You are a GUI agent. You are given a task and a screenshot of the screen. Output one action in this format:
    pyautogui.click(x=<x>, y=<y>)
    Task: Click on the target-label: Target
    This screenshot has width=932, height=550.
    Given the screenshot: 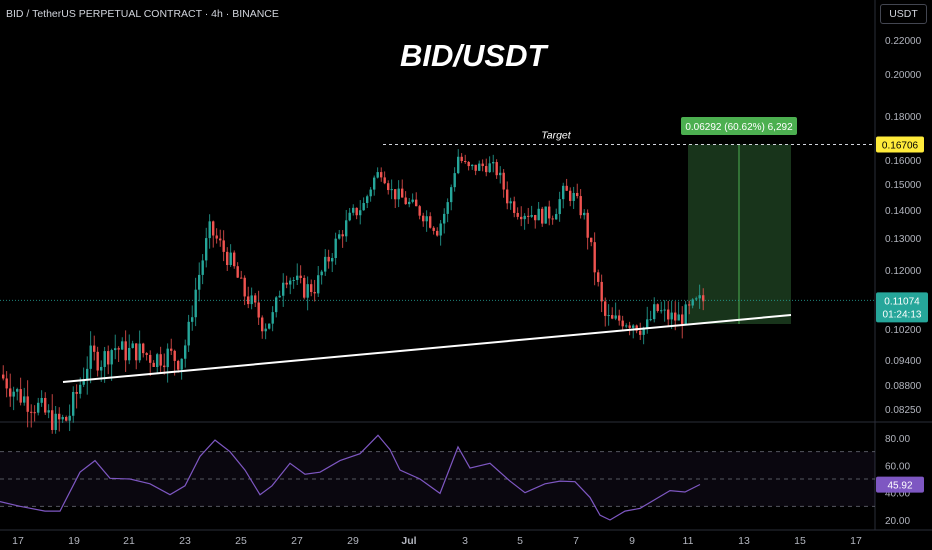 What is the action you would take?
    pyautogui.click(x=556, y=135)
    